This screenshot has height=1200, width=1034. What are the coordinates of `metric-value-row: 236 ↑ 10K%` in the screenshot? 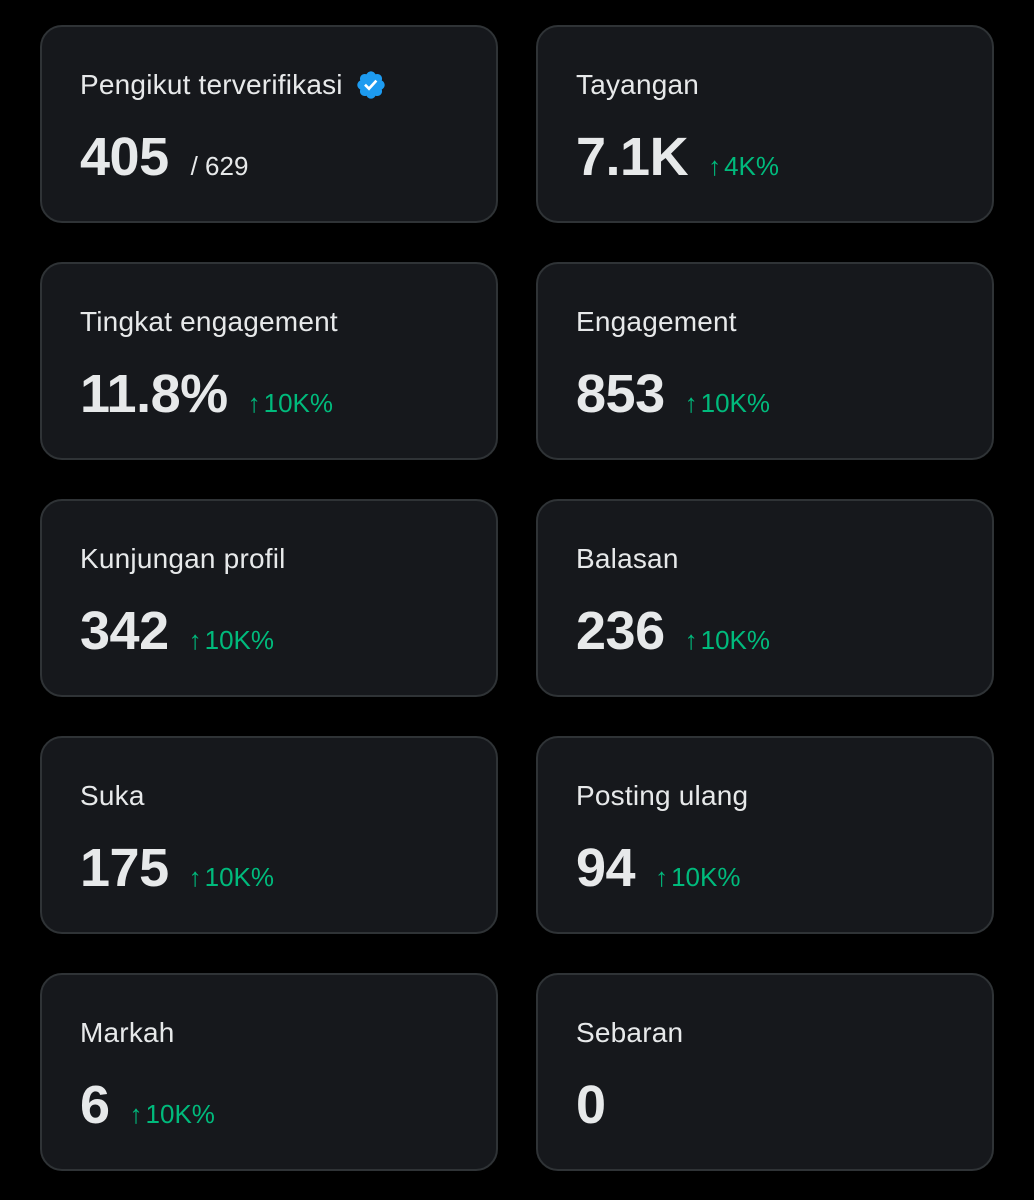 It's located at (765, 631).